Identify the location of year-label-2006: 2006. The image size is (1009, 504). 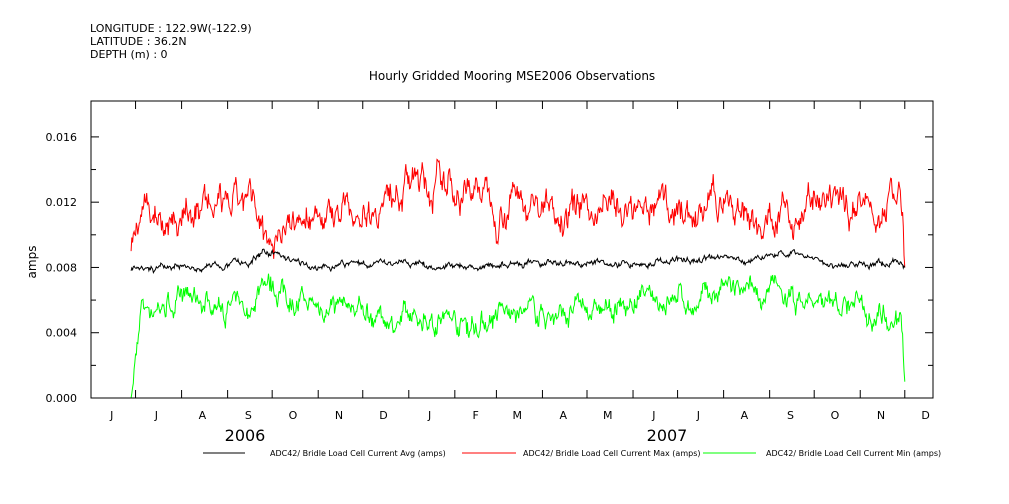
(245, 435).